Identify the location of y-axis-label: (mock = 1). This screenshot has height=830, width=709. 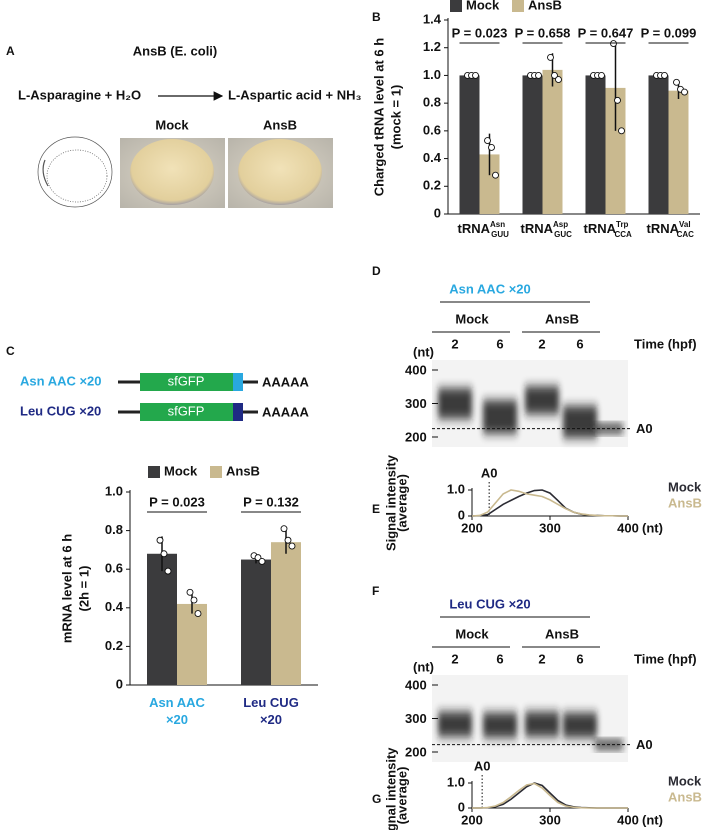
(395, 117).